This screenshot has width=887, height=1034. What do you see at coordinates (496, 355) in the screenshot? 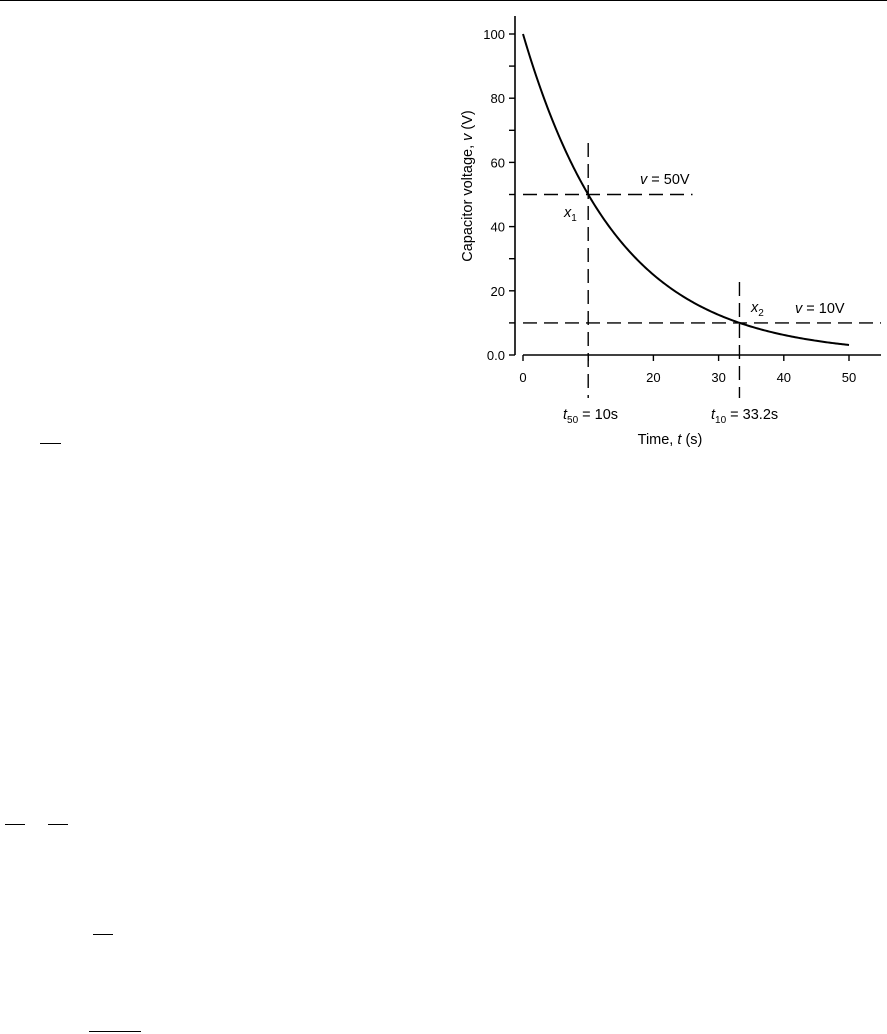
I see `y-tick-label: 0.0` at bounding box center [496, 355].